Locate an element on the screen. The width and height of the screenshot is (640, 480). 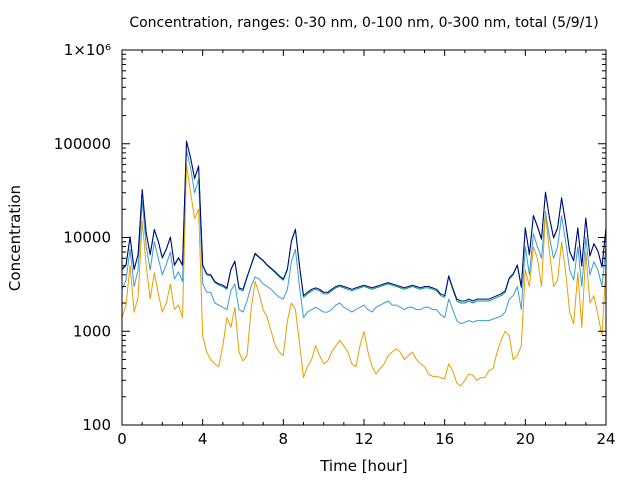
y-tick-label: 1×10⁶ is located at coordinates (87, 50).